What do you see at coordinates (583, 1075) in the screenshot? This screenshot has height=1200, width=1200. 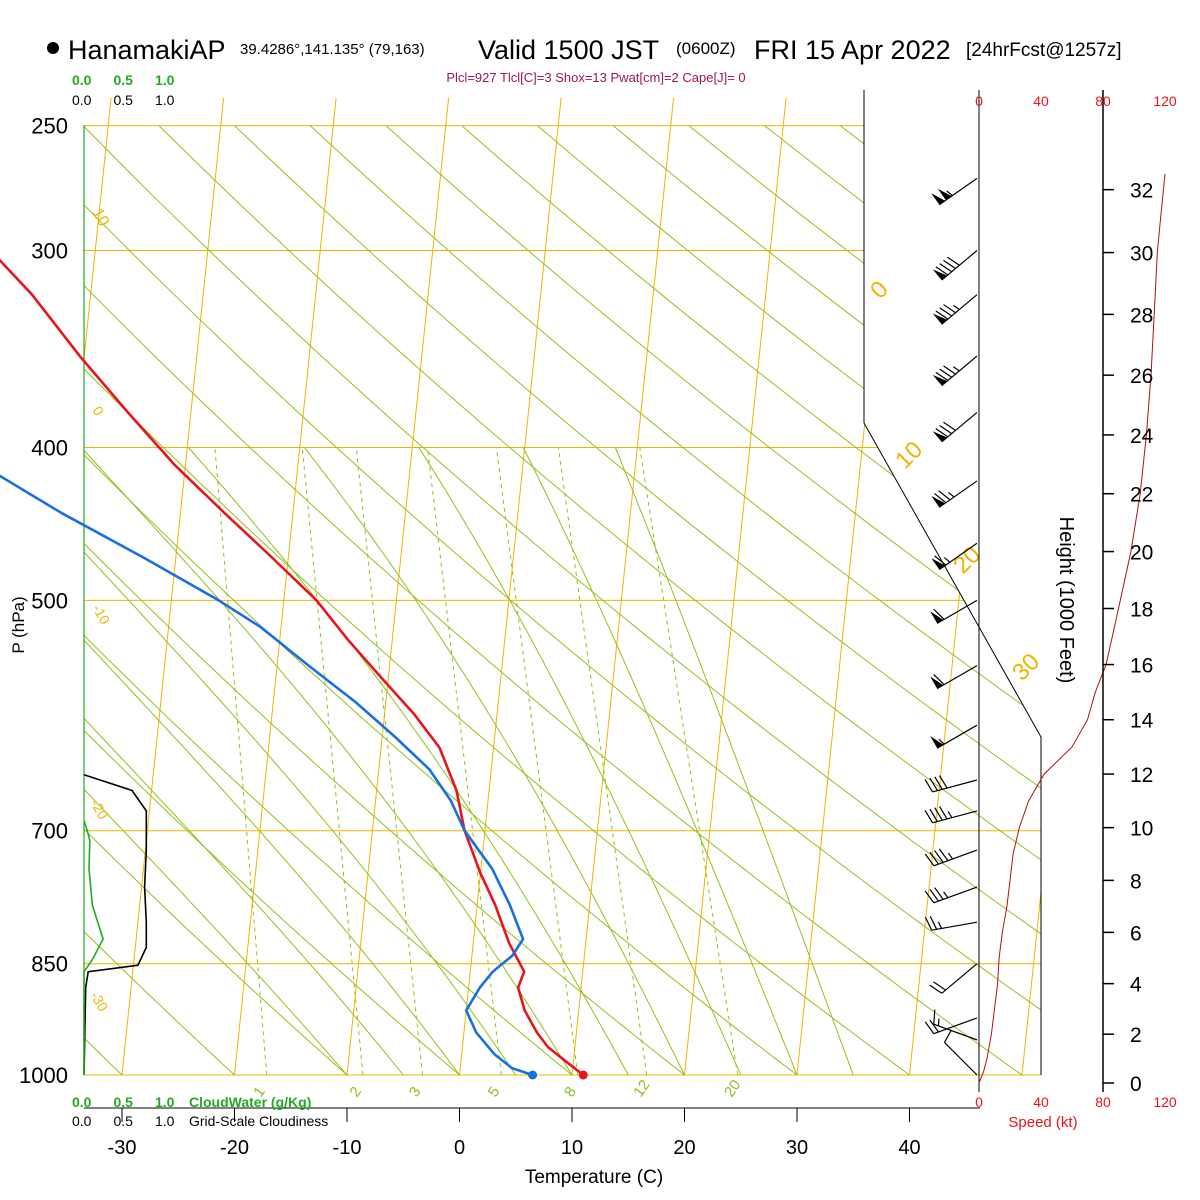 I see `surface-temperature-point` at bounding box center [583, 1075].